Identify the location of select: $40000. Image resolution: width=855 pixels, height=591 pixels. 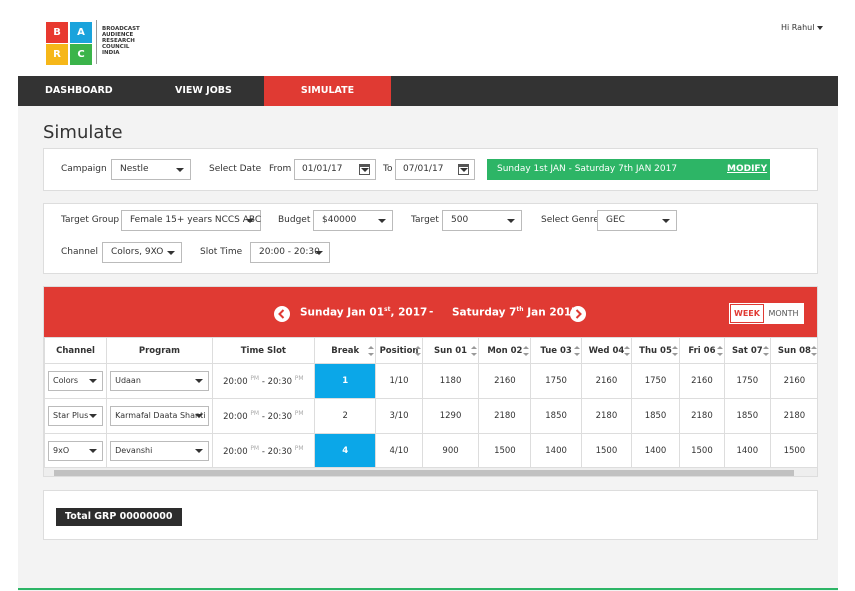
(353, 220).